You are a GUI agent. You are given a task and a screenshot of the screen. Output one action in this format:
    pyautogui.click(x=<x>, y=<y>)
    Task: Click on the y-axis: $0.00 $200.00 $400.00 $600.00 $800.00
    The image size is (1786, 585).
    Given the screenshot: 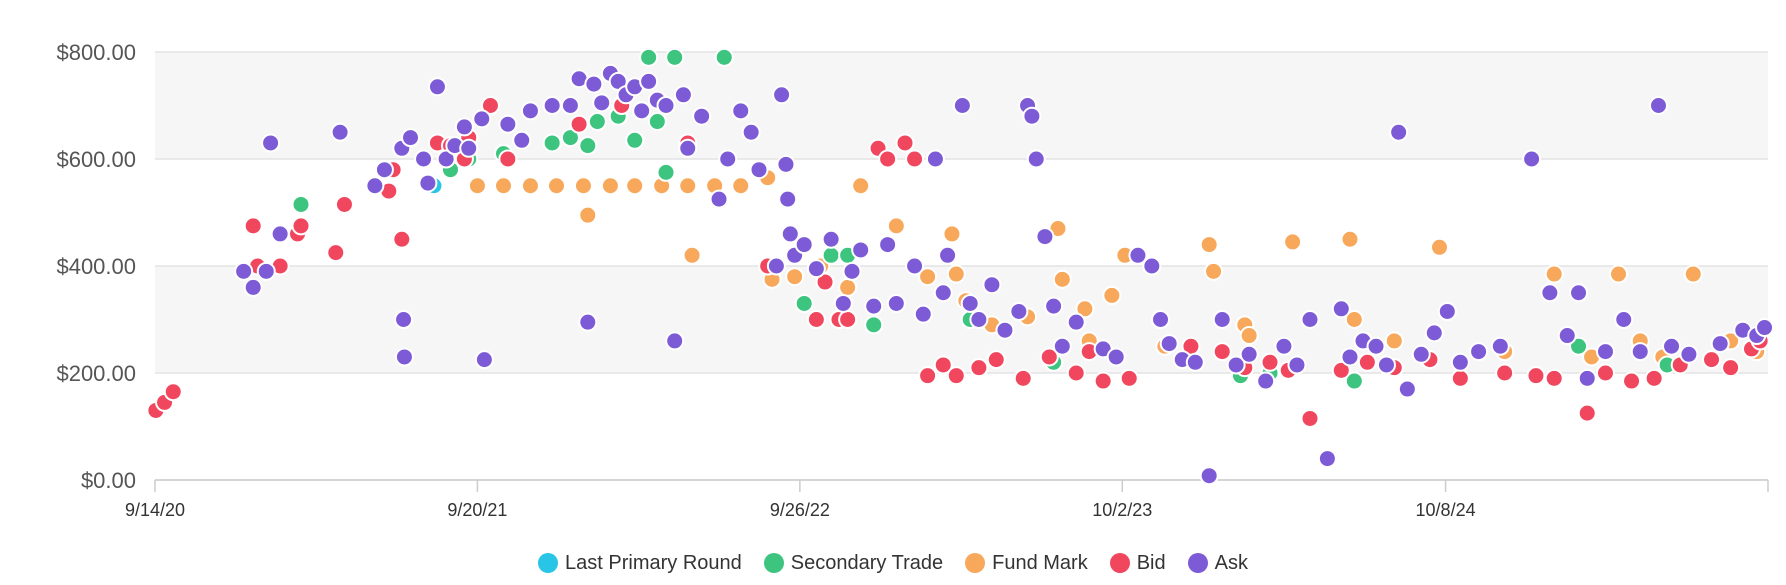 What is the action you would take?
    pyautogui.click(x=96, y=266)
    